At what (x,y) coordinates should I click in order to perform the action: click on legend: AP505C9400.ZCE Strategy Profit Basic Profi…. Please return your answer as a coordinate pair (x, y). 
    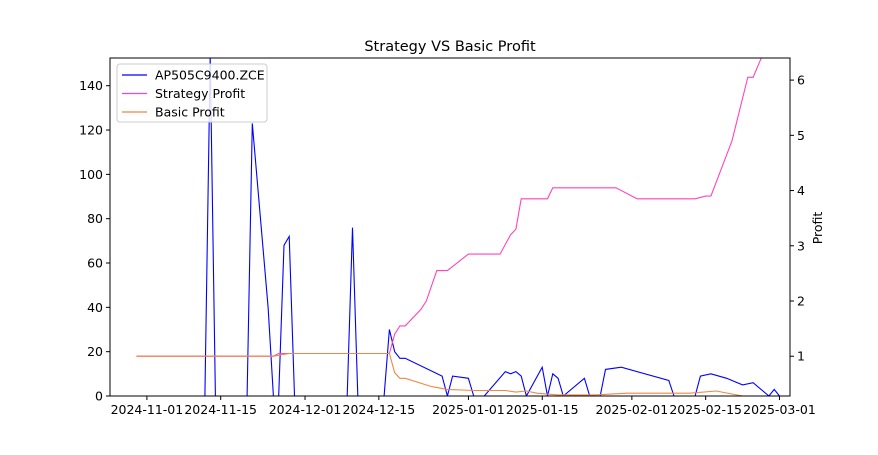
    Looking at the image, I should click on (192, 93).